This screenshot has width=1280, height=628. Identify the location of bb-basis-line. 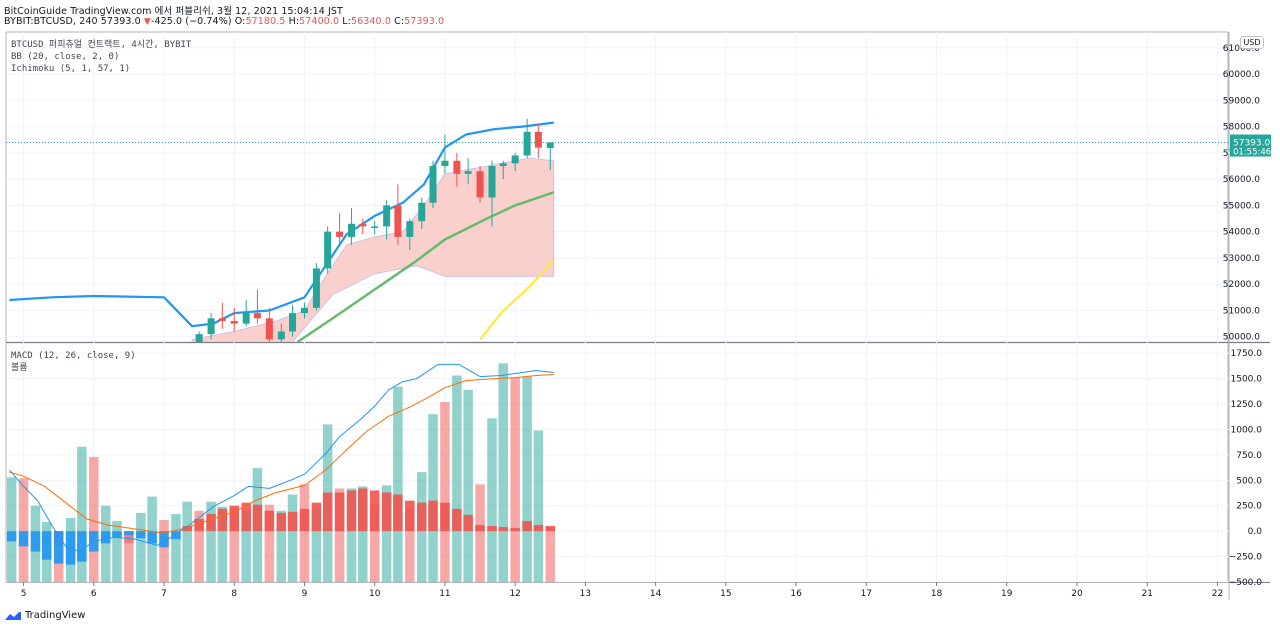
(425, 266).